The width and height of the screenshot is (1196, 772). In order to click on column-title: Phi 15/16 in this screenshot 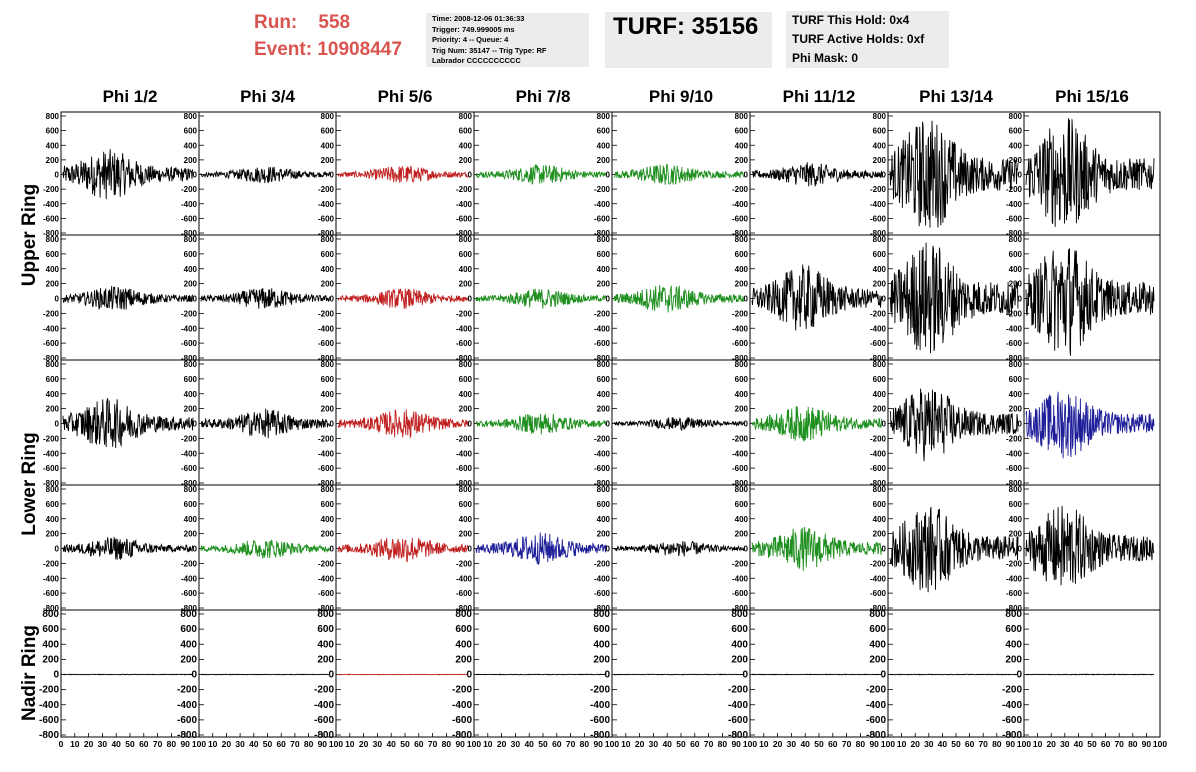, I will do `click(1092, 96)`.